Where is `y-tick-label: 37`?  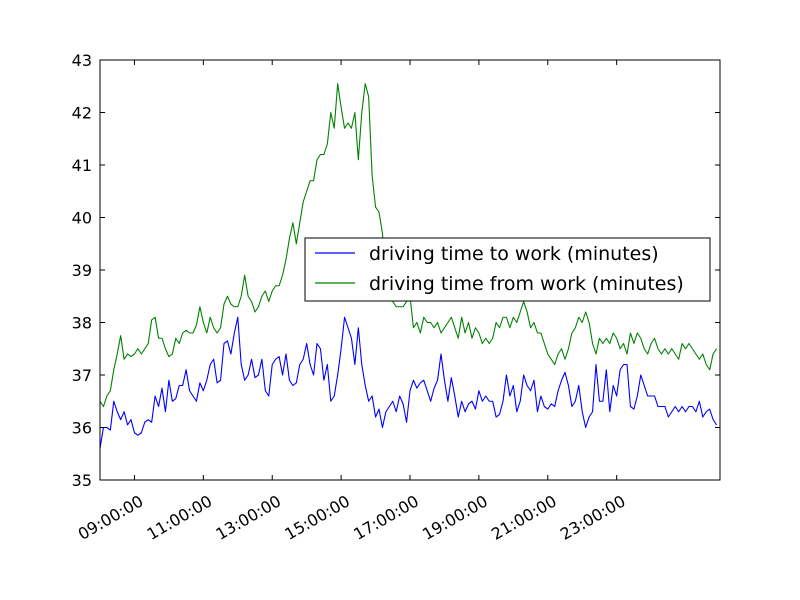 y-tick-label: 37 is located at coordinates (82, 375).